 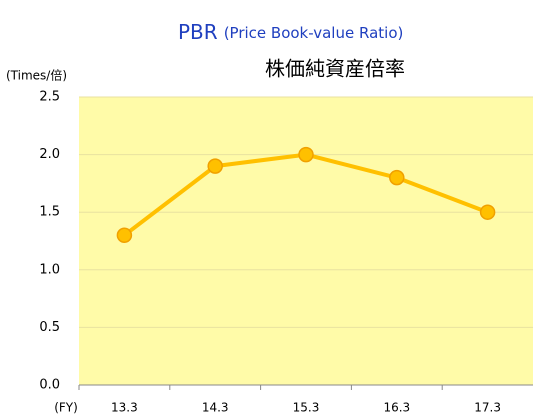 I want to click on y-tick-label: 1.0, so click(x=49, y=269).